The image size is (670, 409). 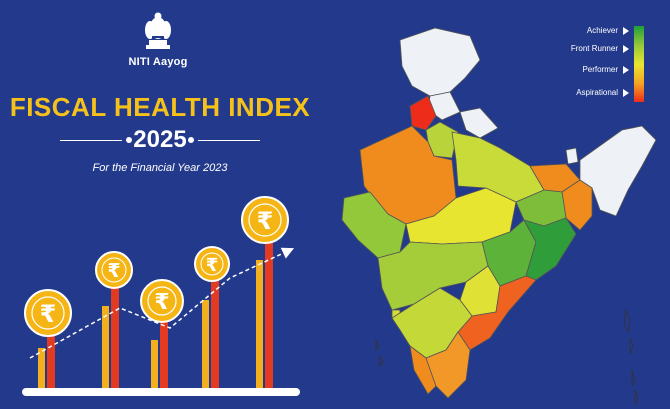 What do you see at coordinates (129, 140) in the screenshot?
I see `divider-dot-left` at bounding box center [129, 140].